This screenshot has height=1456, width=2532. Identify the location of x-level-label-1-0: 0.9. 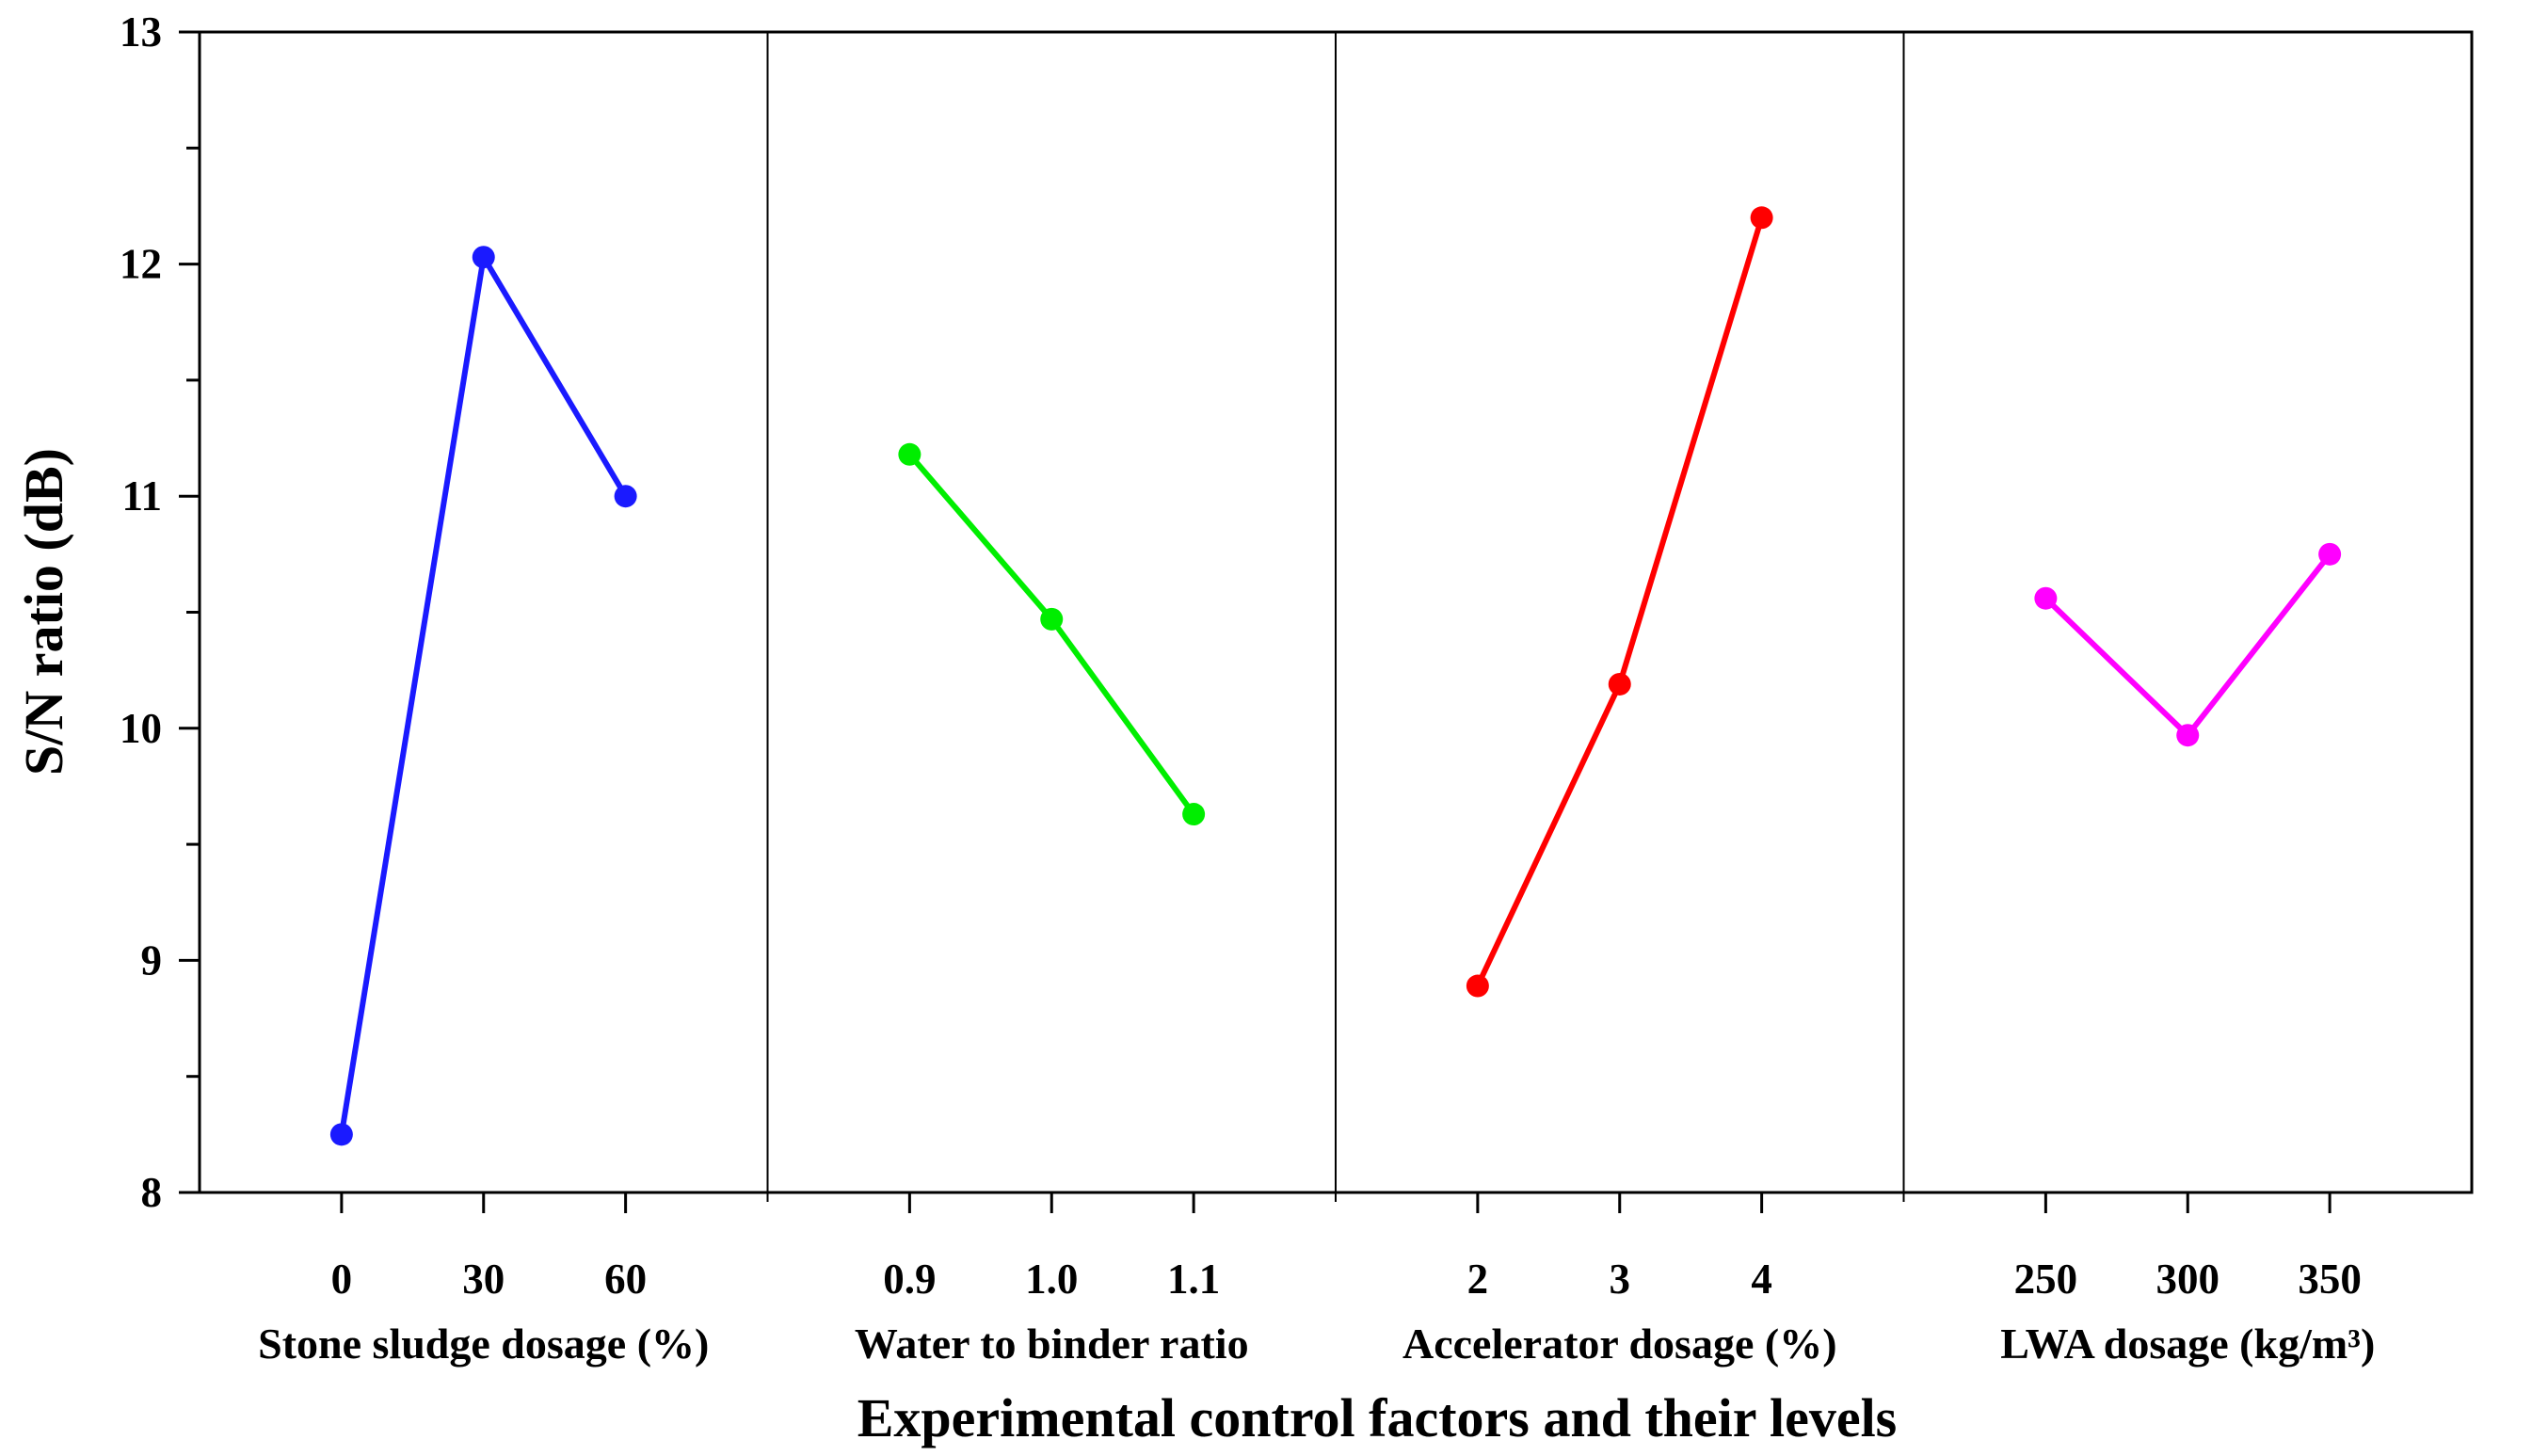
(910, 1279).